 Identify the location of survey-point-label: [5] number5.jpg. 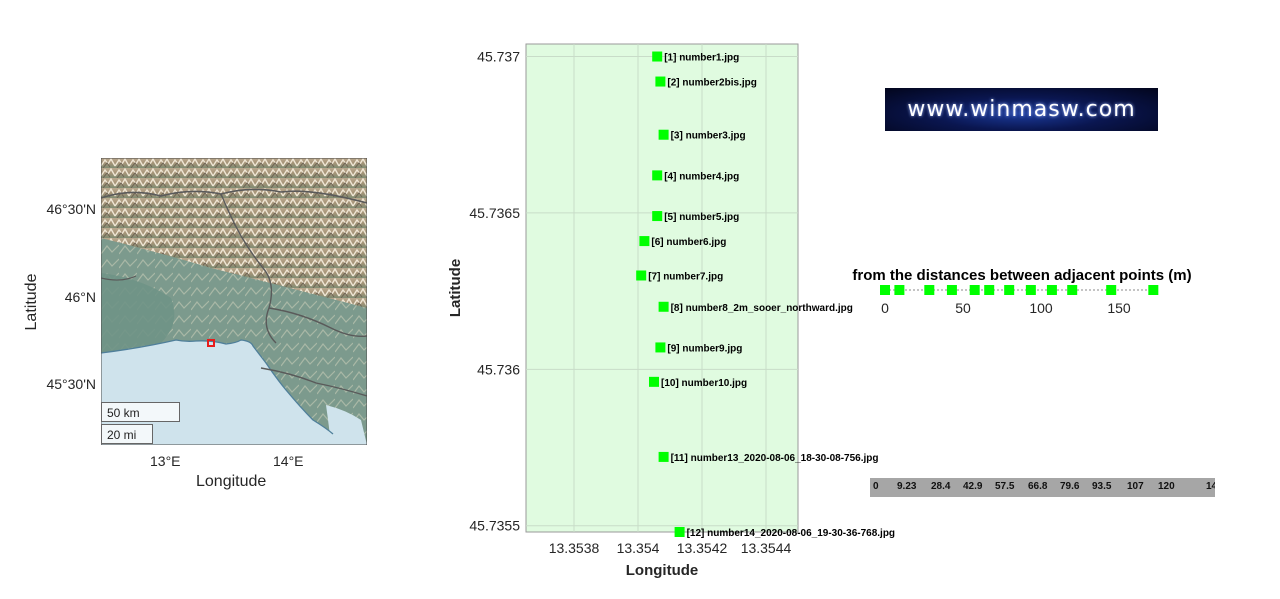
(701, 217).